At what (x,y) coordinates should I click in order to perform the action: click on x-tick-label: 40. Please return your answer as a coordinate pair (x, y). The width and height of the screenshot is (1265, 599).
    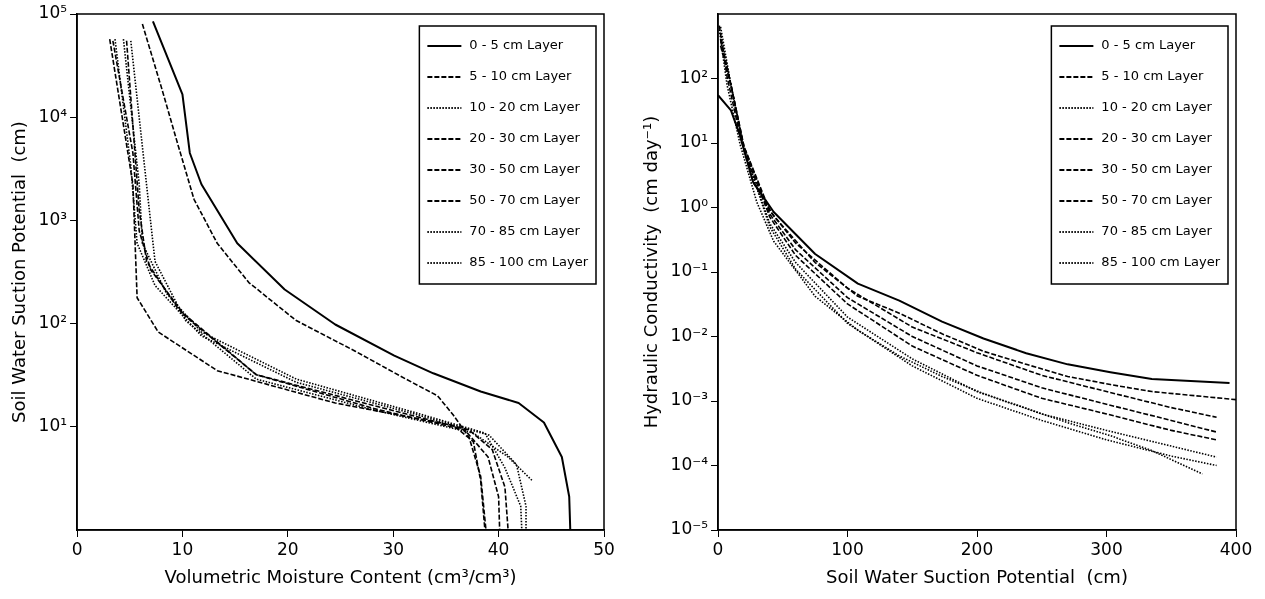
    Looking at the image, I should click on (498, 548).